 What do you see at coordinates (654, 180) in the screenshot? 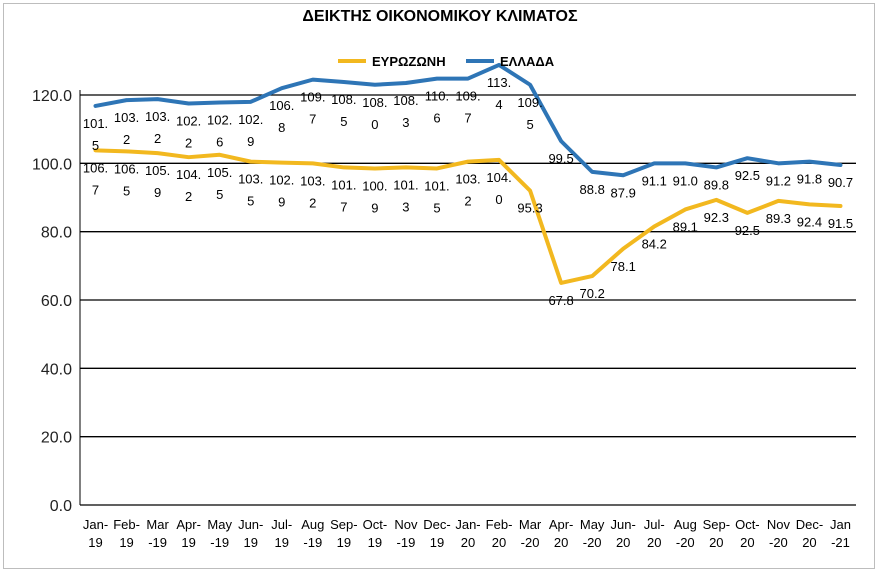
I see `data-label: 91.1` at bounding box center [654, 180].